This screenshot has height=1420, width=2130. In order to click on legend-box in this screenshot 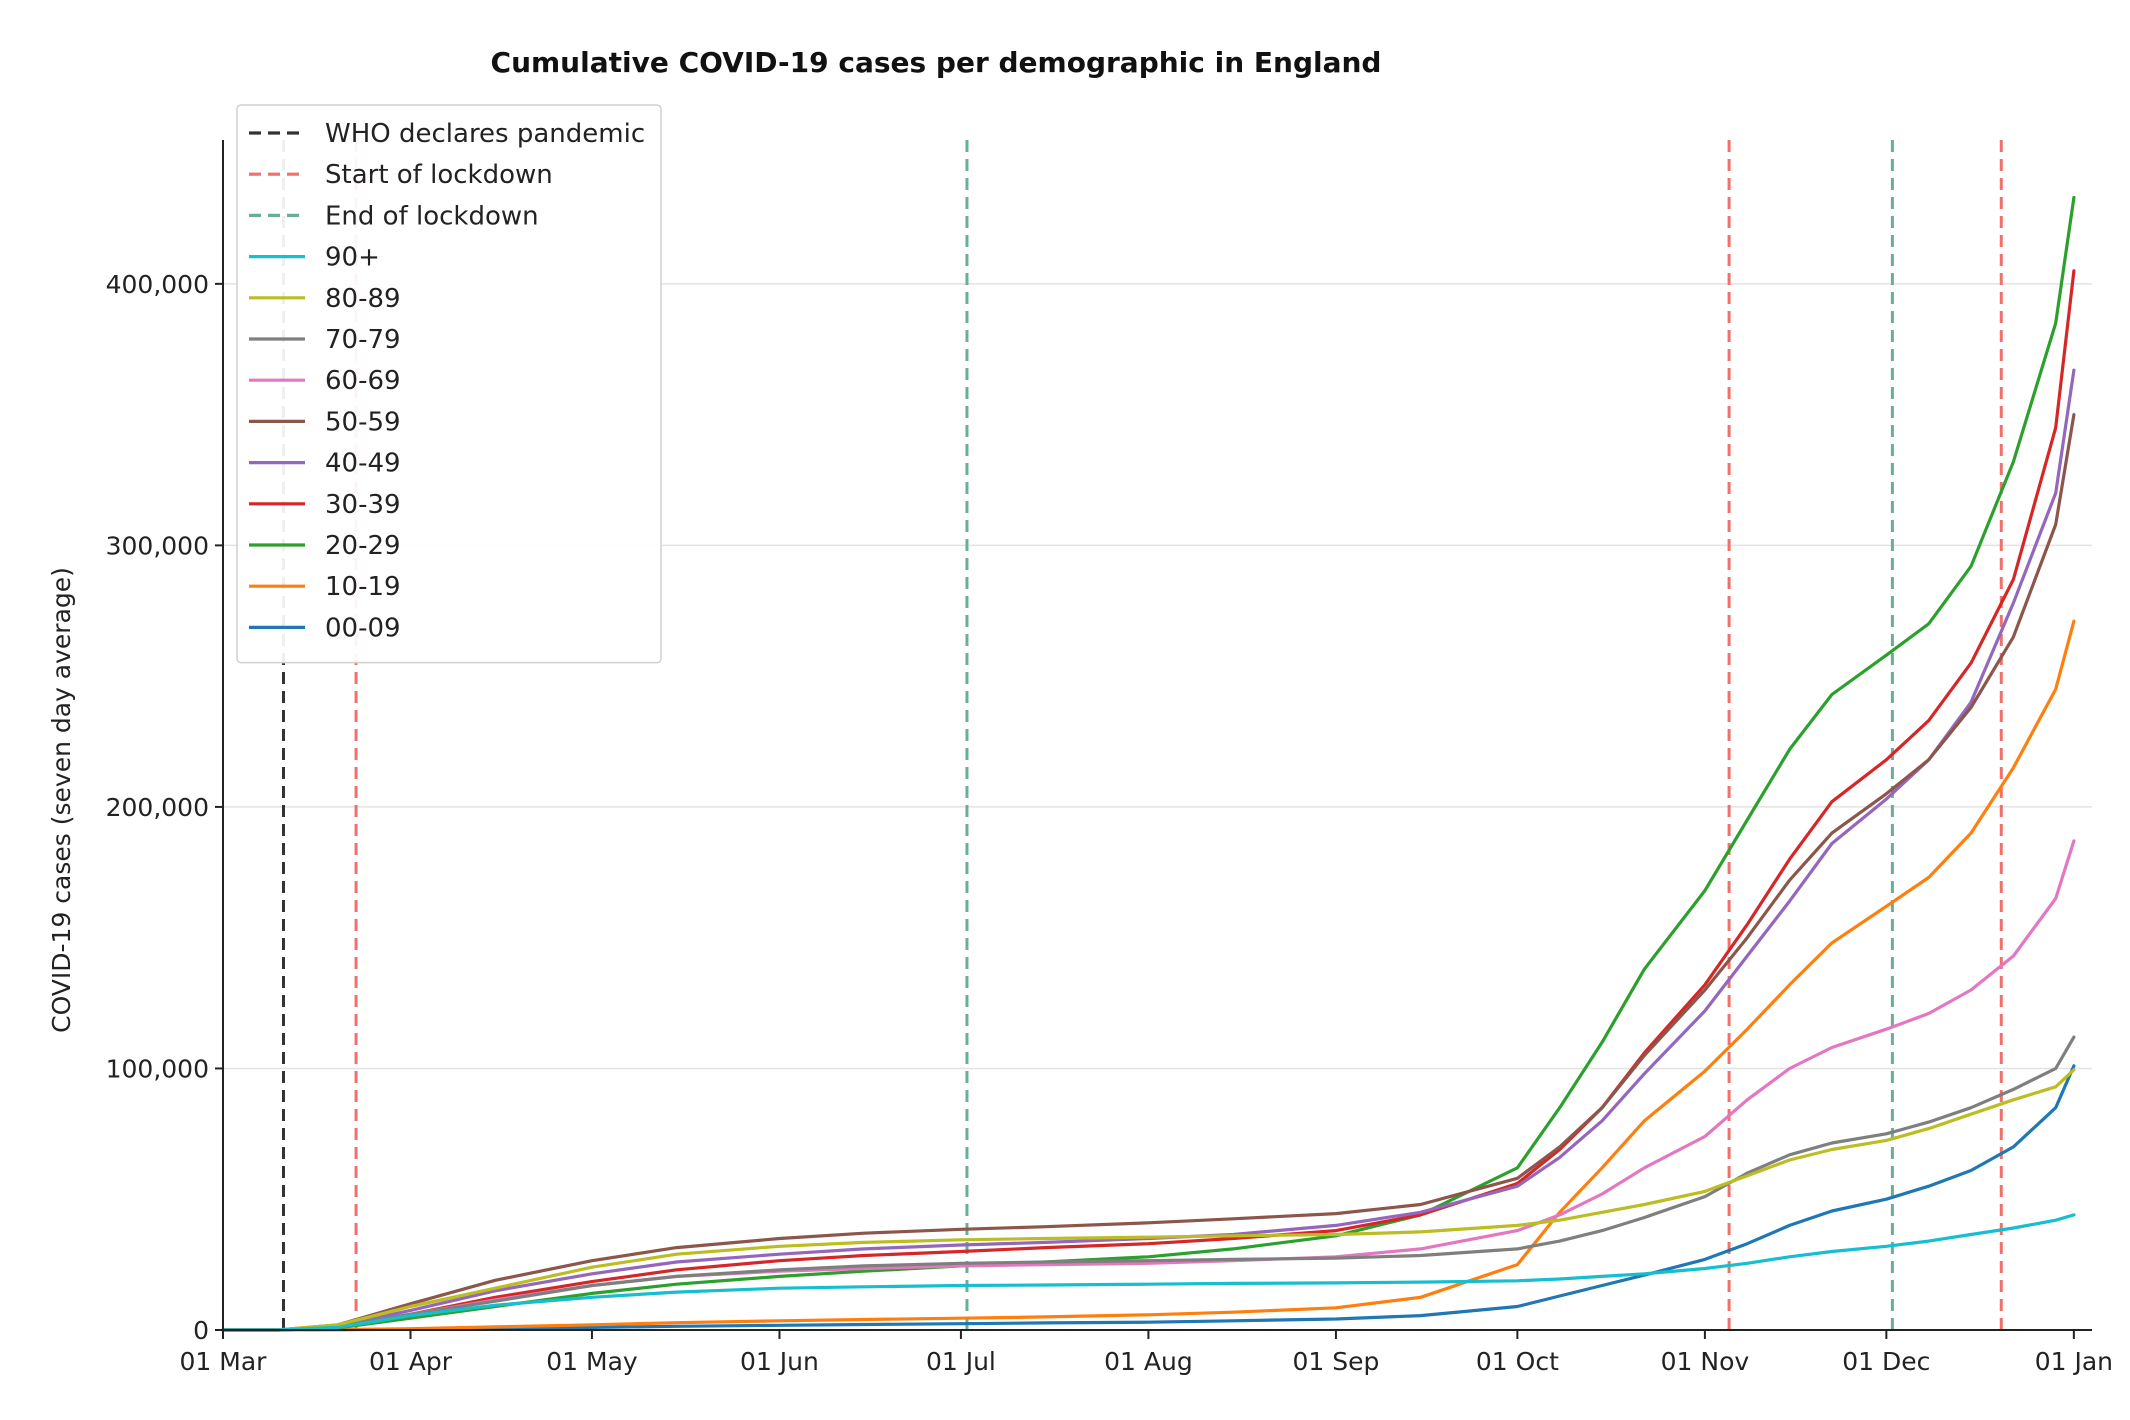, I will do `click(449, 384)`.